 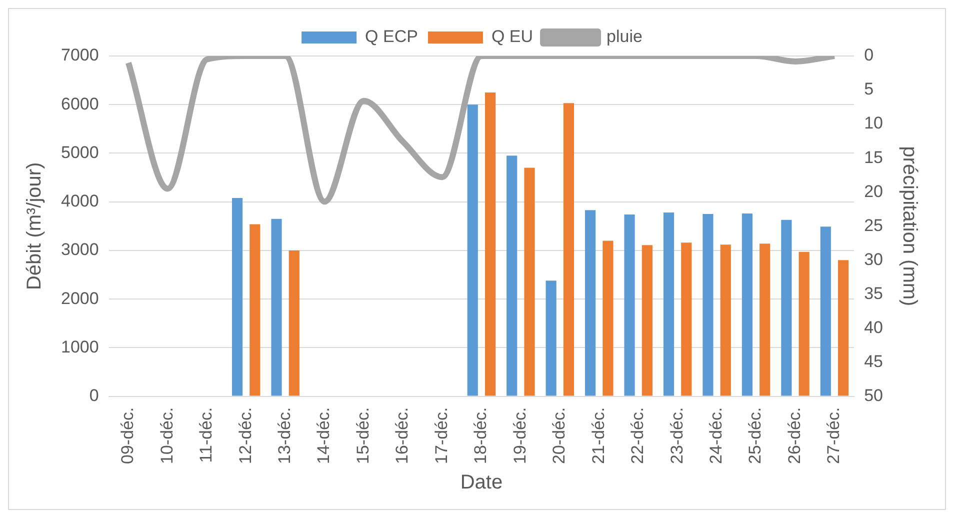 I want to click on x-tick-label: 20-déc., so click(x=559, y=435).